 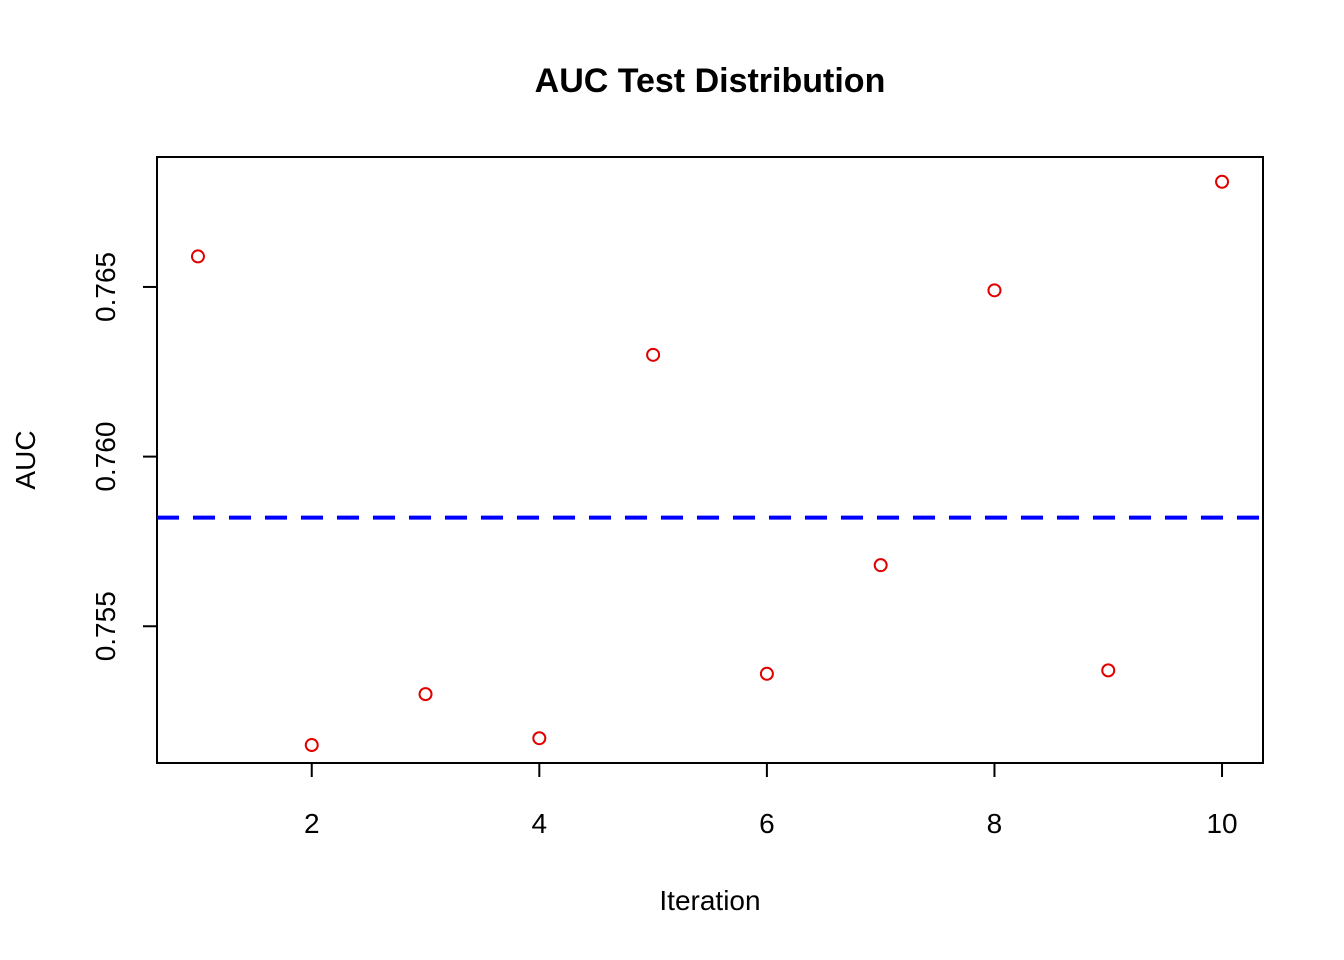 I want to click on y-tick-label: 0.760, so click(x=105, y=457).